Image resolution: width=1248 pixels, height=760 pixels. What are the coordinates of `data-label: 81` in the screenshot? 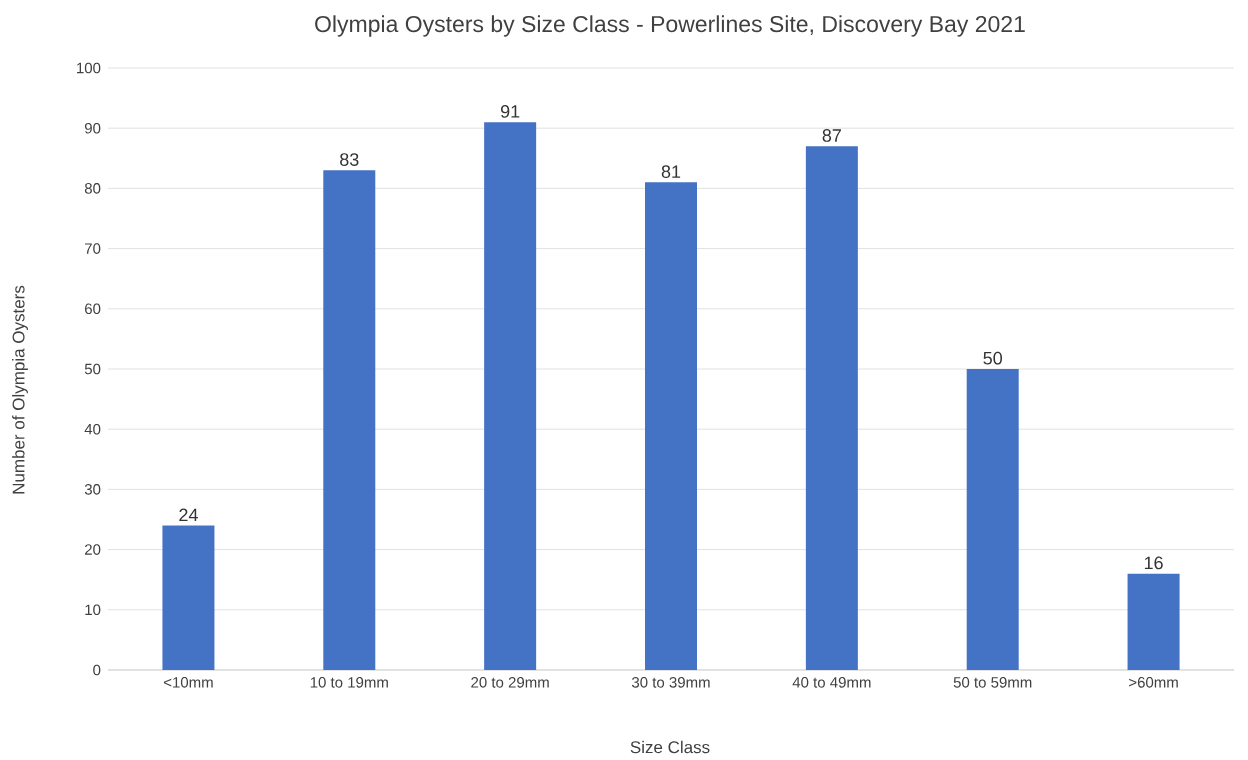 It's located at (671, 171).